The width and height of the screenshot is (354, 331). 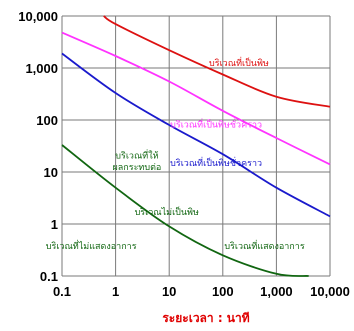 I want to click on x-tick-label: 10, so click(x=169, y=291).